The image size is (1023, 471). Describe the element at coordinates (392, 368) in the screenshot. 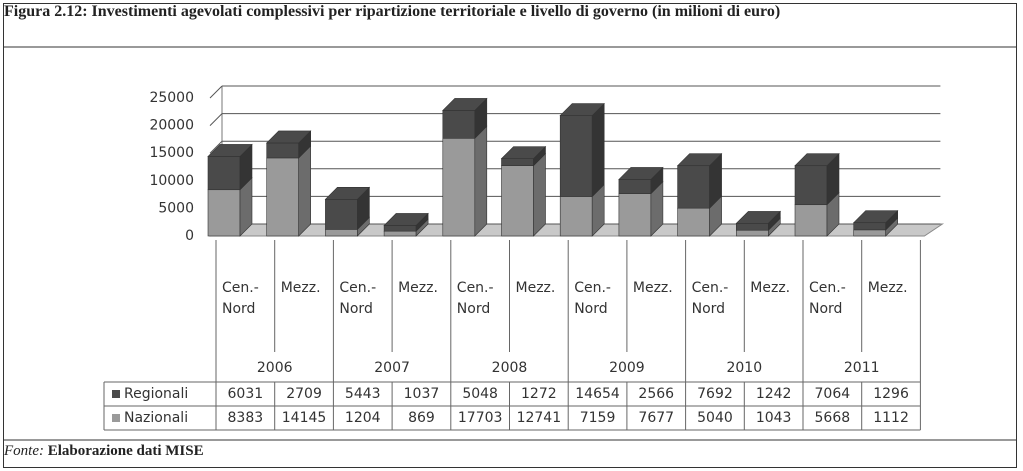

I see `group-label: 2007` at that location.